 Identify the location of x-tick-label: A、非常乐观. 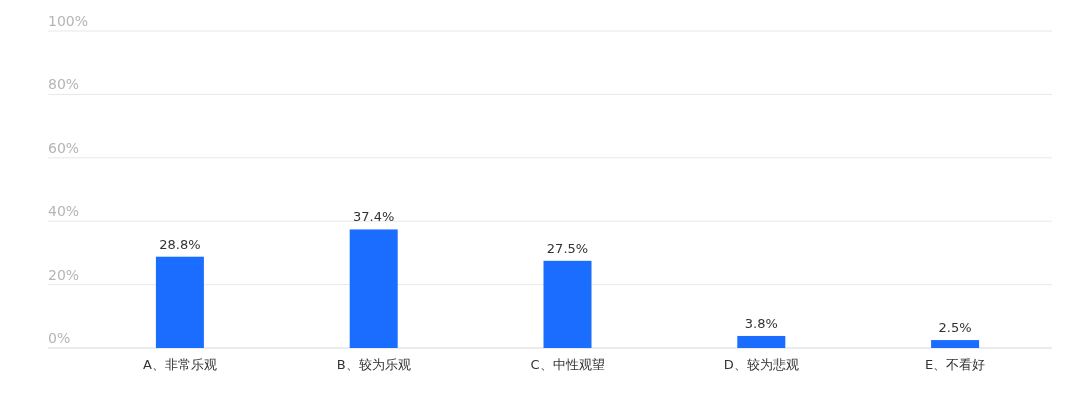
(179, 364).